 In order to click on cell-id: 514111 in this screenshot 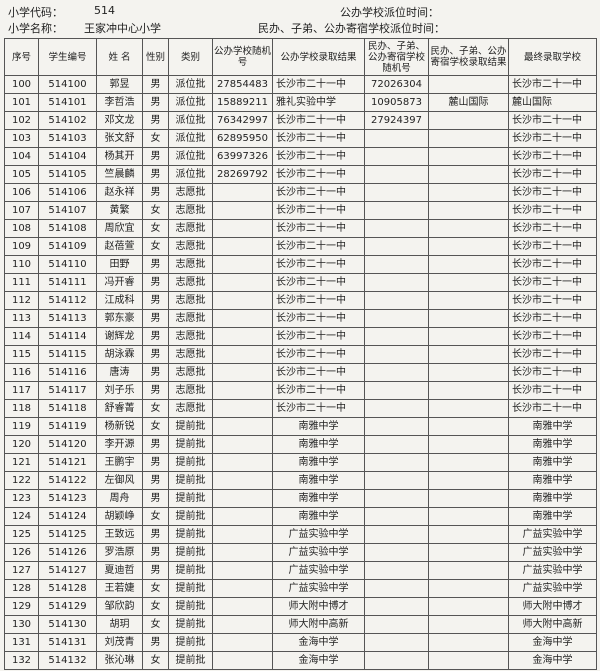, I will do `click(67, 282)`.